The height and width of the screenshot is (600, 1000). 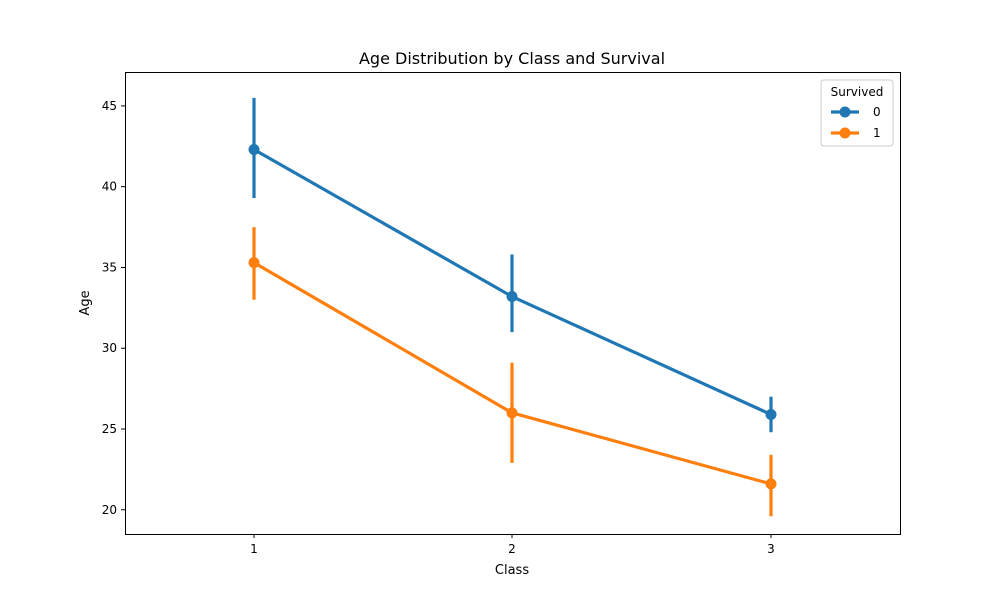 I want to click on x-tick-label: 3, so click(x=771, y=549).